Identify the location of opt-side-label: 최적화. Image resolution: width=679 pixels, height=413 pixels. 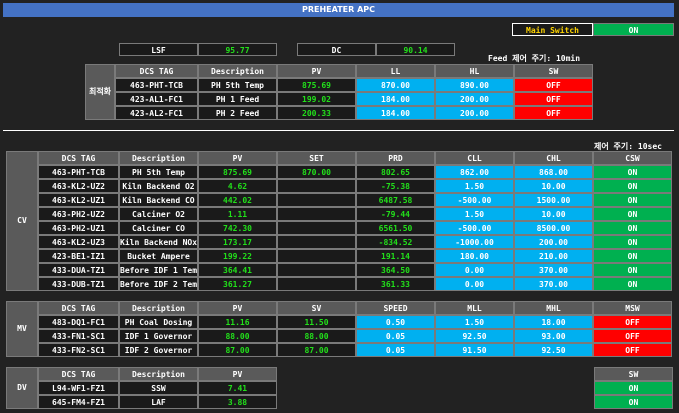
(100, 92).